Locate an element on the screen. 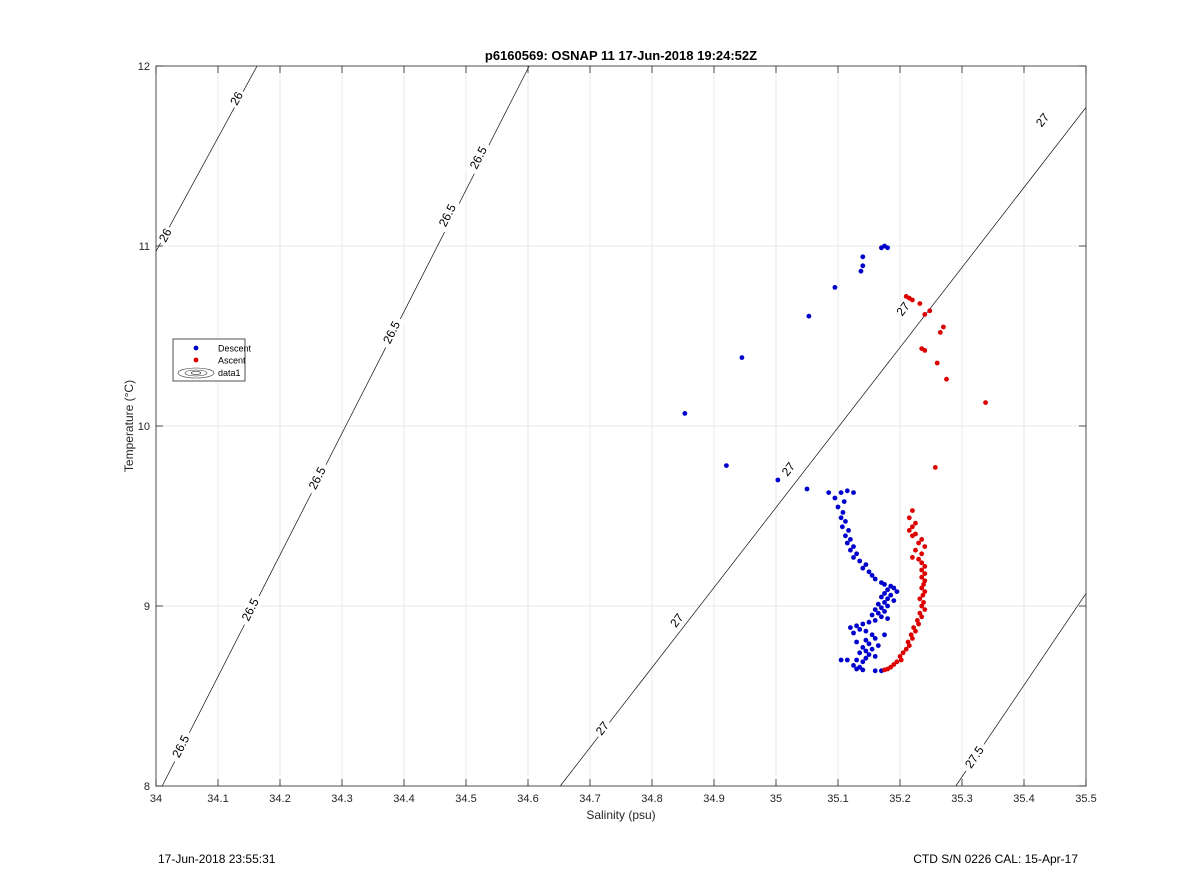  x-tick-label: 34.1 is located at coordinates (217, 799).